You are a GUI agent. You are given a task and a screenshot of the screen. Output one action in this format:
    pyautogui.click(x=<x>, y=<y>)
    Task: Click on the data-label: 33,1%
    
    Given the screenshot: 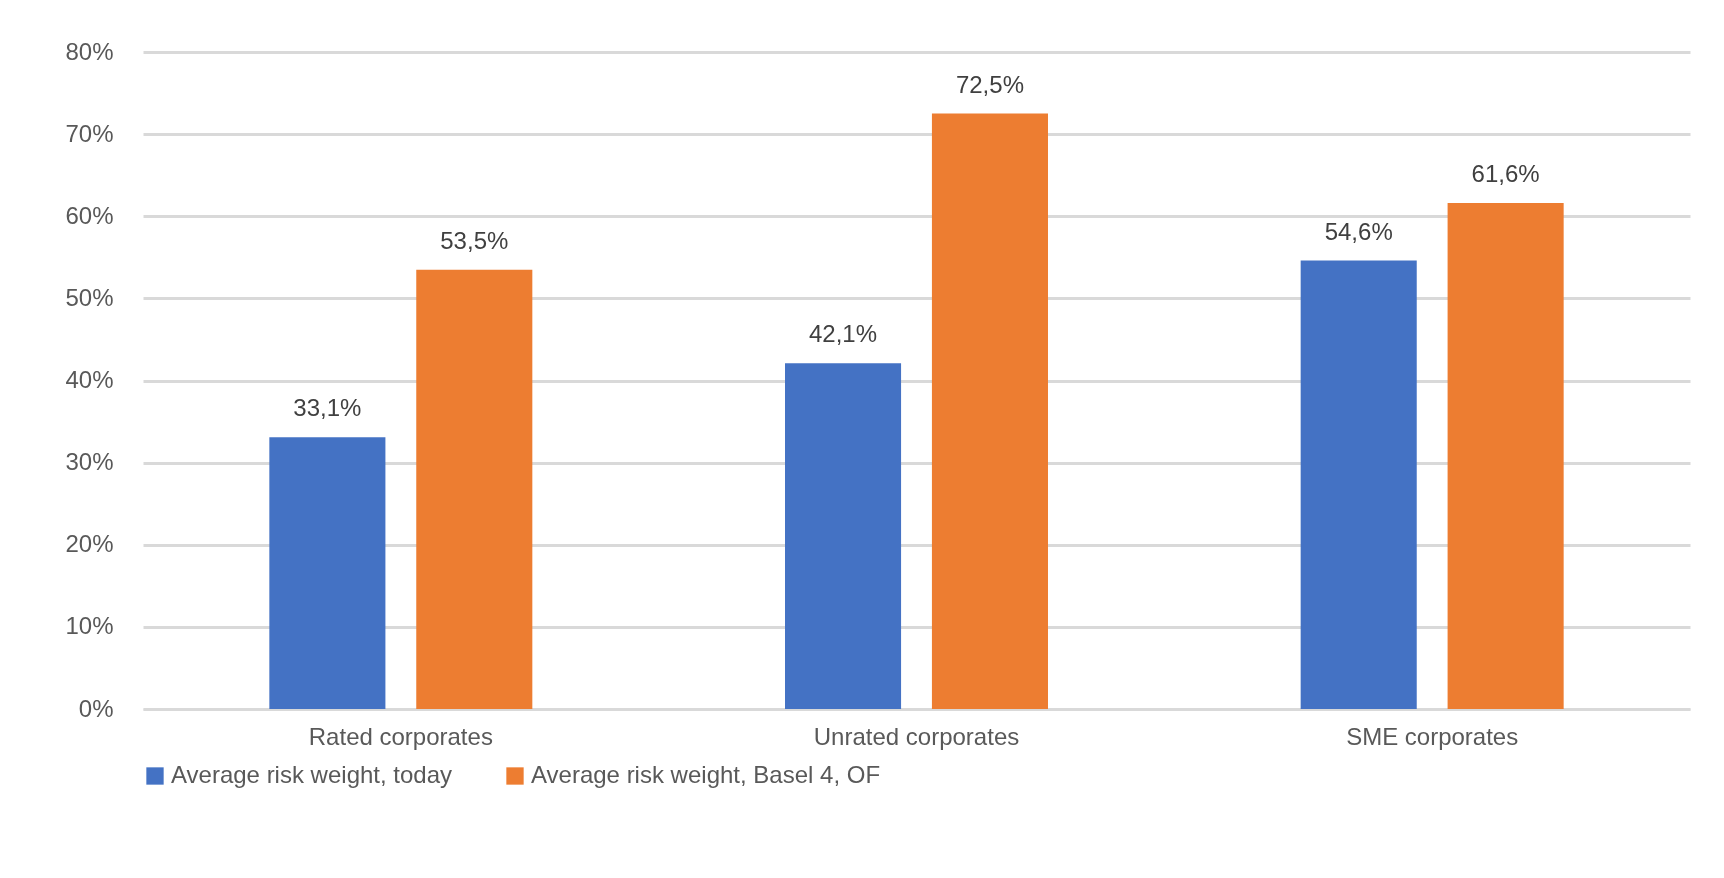 What is the action you would take?
    pyautogui.click(x=327, y=408)
    